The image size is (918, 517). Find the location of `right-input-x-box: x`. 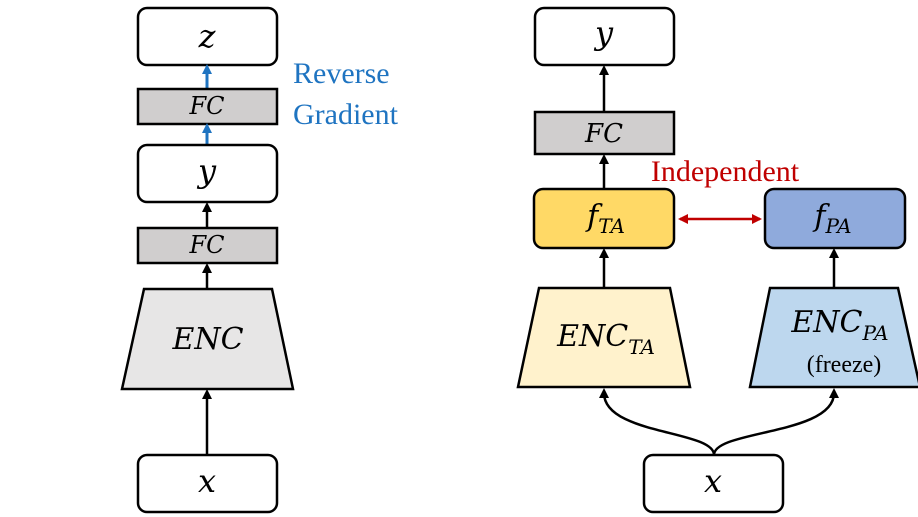

right-input-x-box: x is located at coordinates (713, 483).